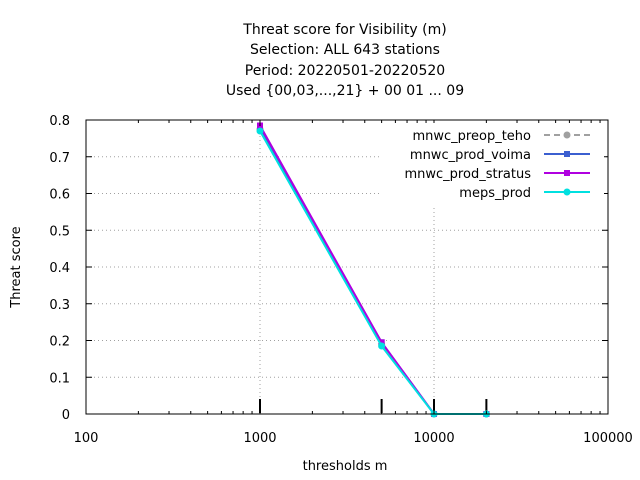 The height and width of the screenshot is (480, 640). What do you see at coordinates (86, 438) in the screenshot?
I see `x-tick-label: 100` at bounding box center [86, 438].